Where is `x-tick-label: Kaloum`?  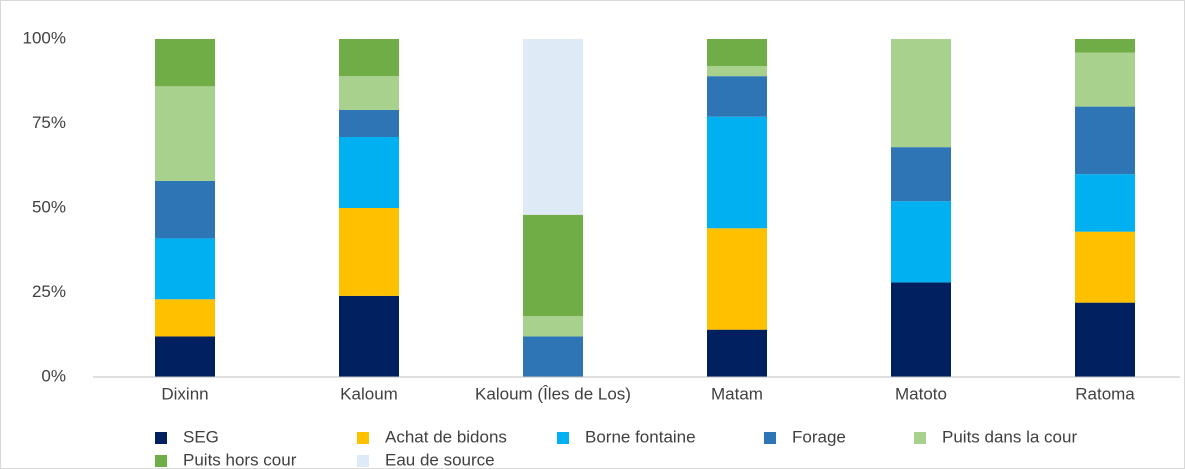
x-tick-label: Kaloum is located at coordinates (369, 393).